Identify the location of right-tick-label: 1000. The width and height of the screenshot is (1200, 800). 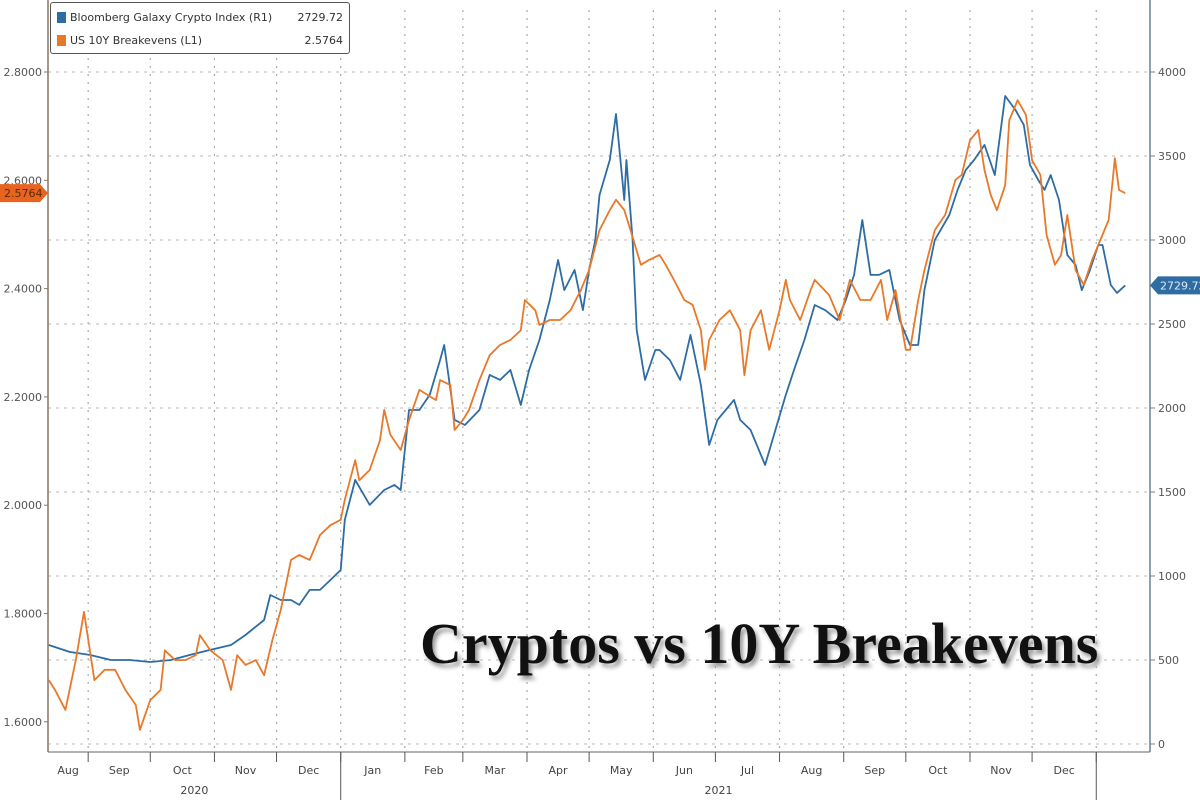
(1172, 576).